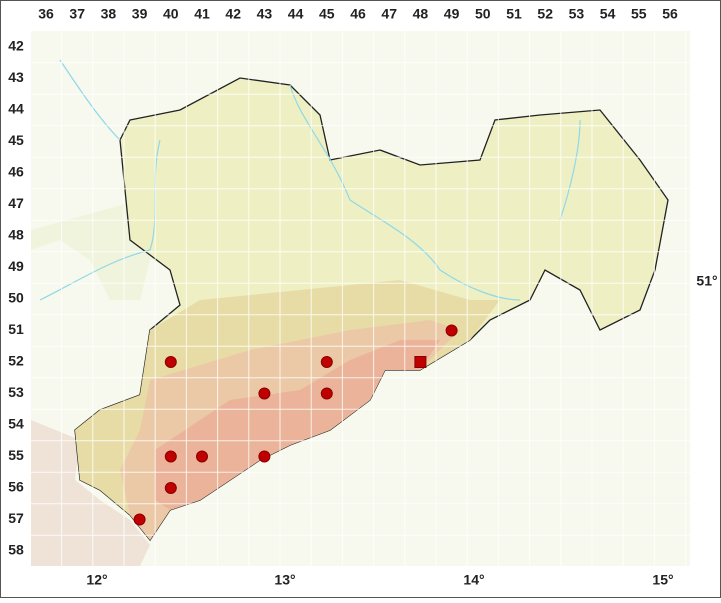 The width and height of the screenshot is (721, 603). What do you see at coordinates (16, 109) in the screenshot?
I see `row-label: 44` at bounding box center [16, 109].